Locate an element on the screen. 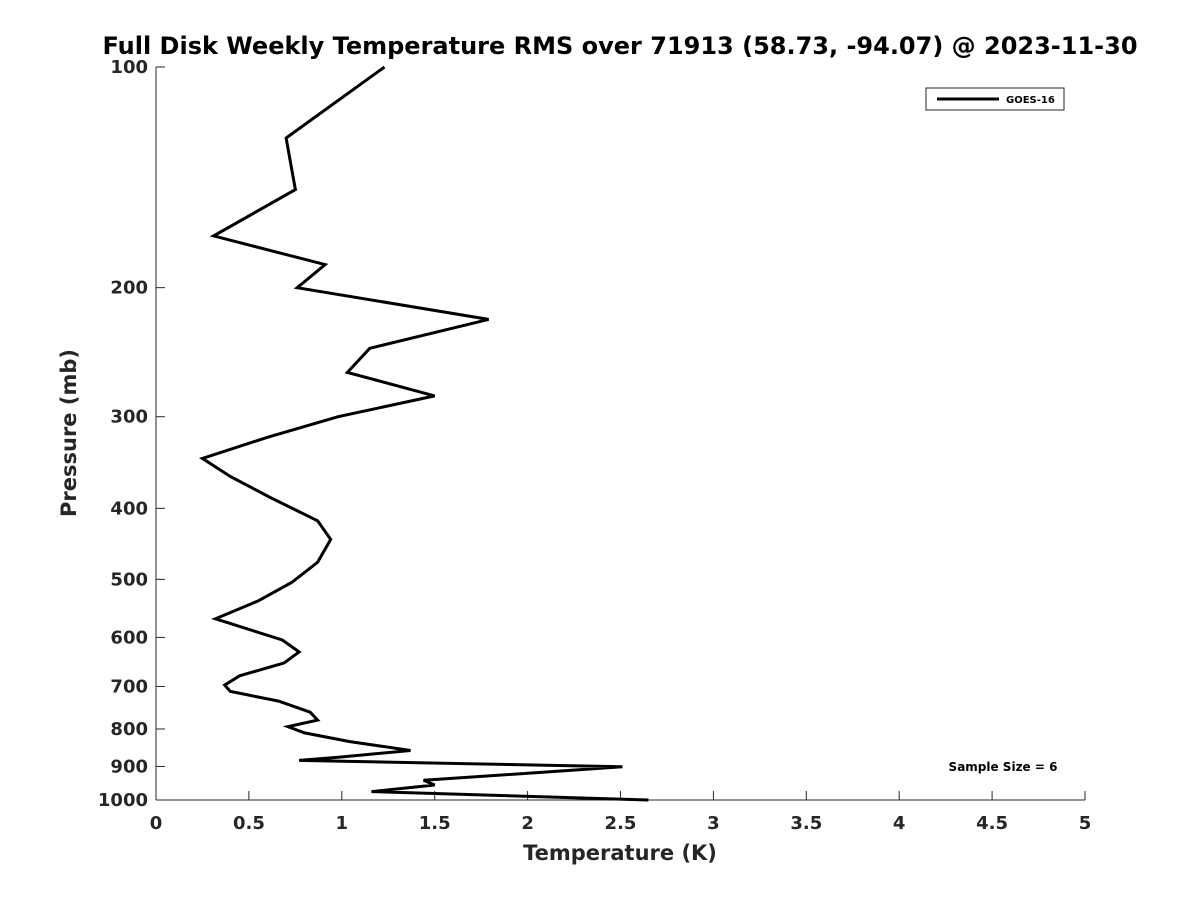 The image size is (1200, 900). y-tick-label: 600 is located at coordinates (129, 637).